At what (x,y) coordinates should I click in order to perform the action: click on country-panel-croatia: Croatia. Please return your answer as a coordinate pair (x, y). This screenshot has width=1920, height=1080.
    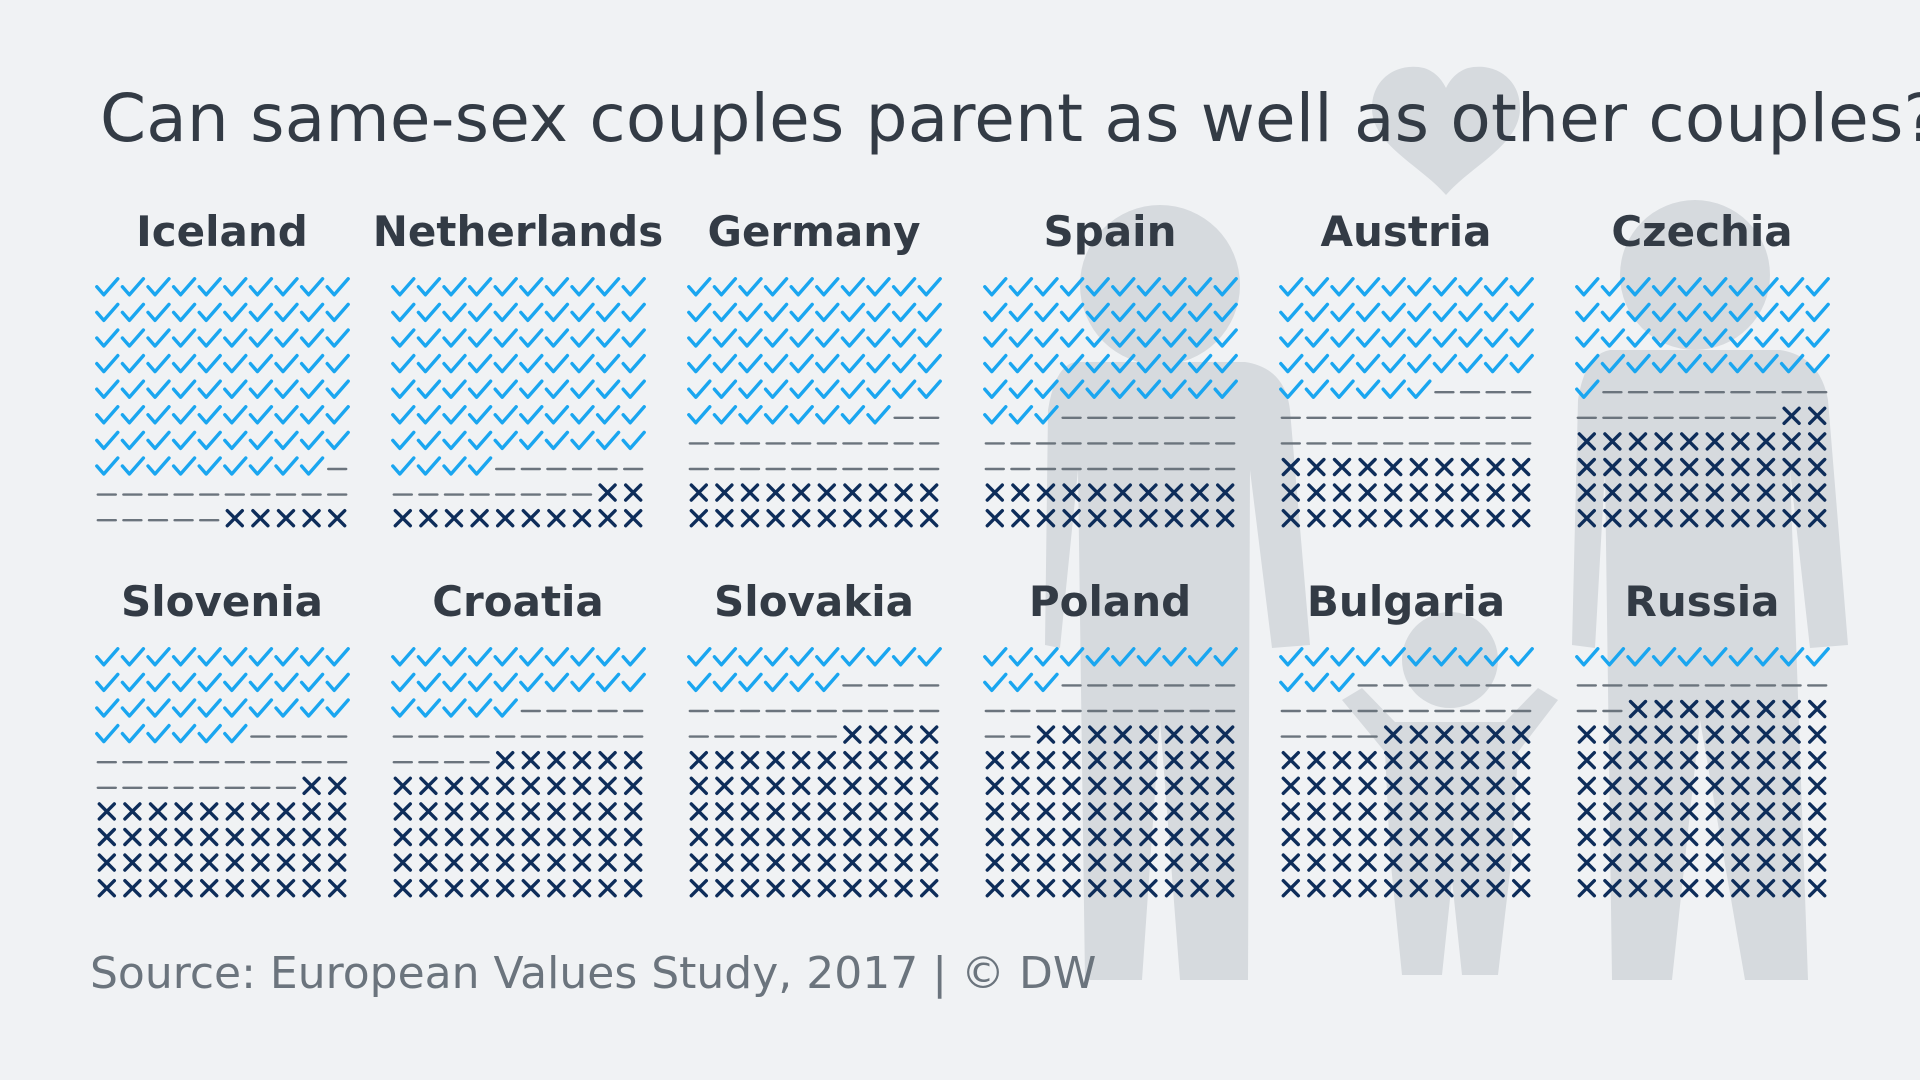
    Looking at the image, I should click on (518, 737).